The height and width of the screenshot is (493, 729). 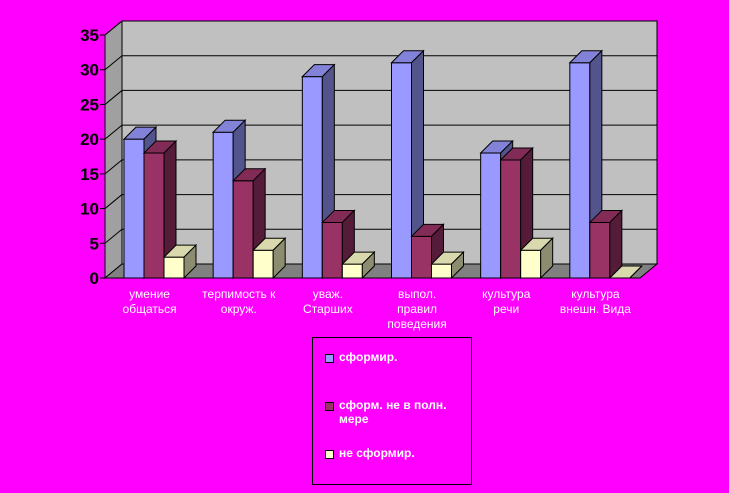 I want to click on y-tick-label: 25, so click(x=89, y=104).